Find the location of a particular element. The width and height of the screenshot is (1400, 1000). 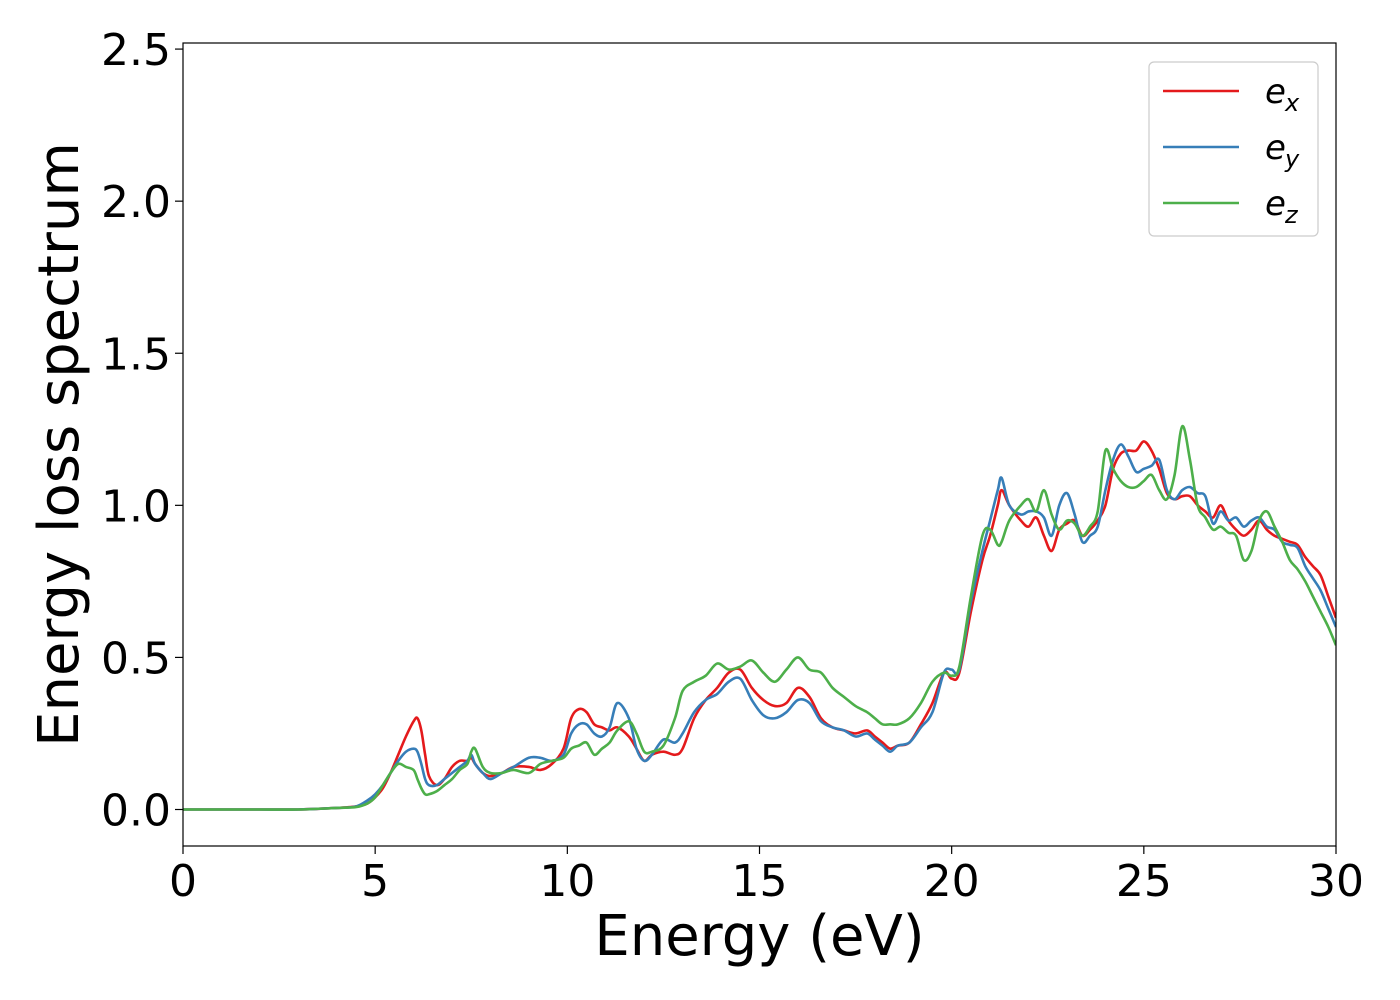

legend-label-z: e is located at coordinates (1275, 204).